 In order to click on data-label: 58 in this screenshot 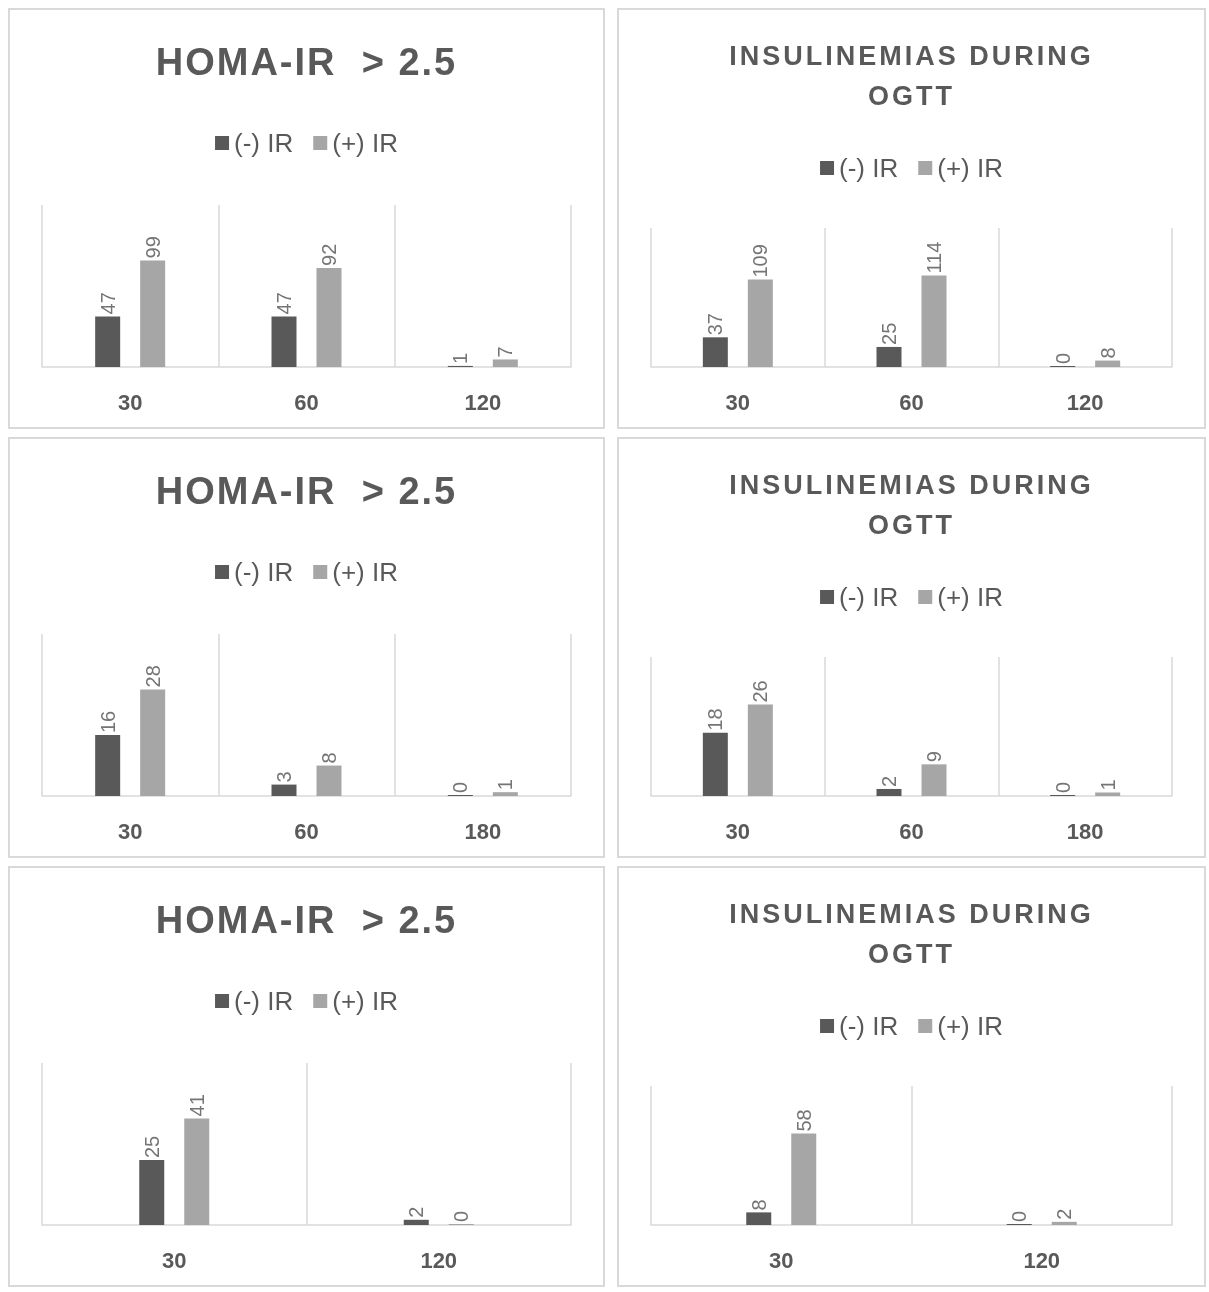, I will do `click(803, 1120)`.